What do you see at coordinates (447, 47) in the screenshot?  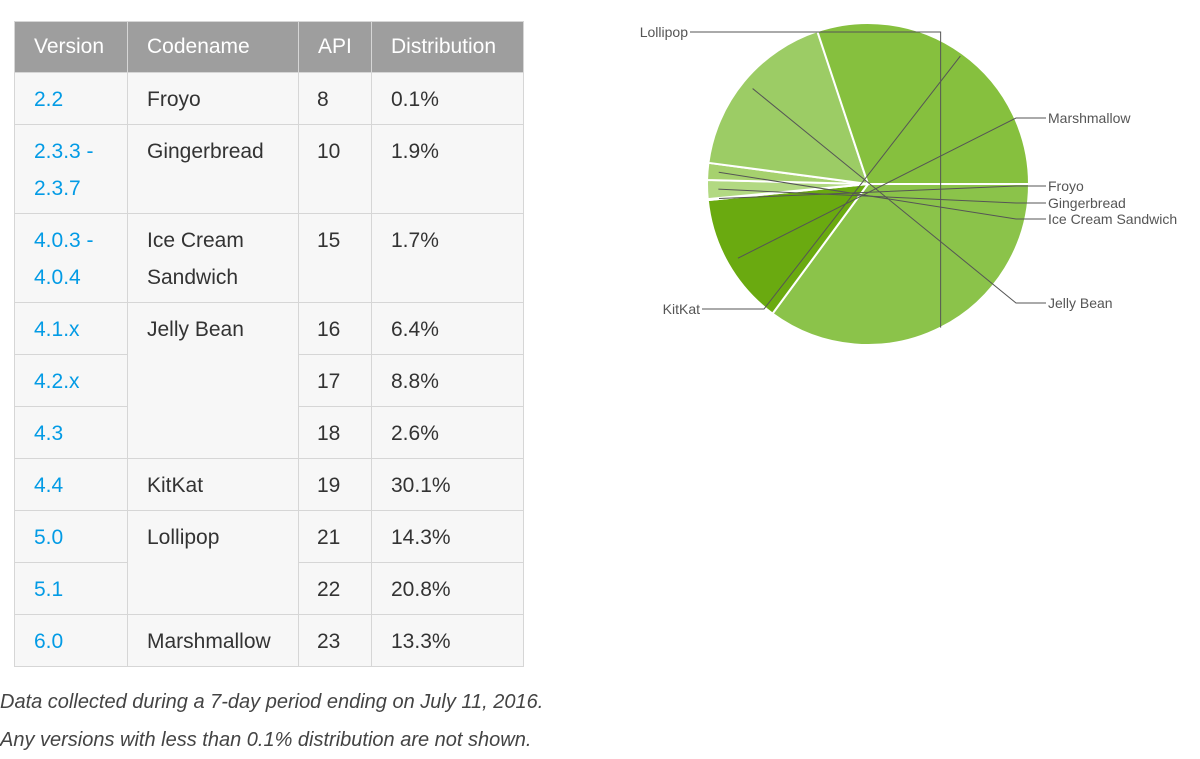 I see `header-distribution: Distribution` at bounding box center [447, 47].